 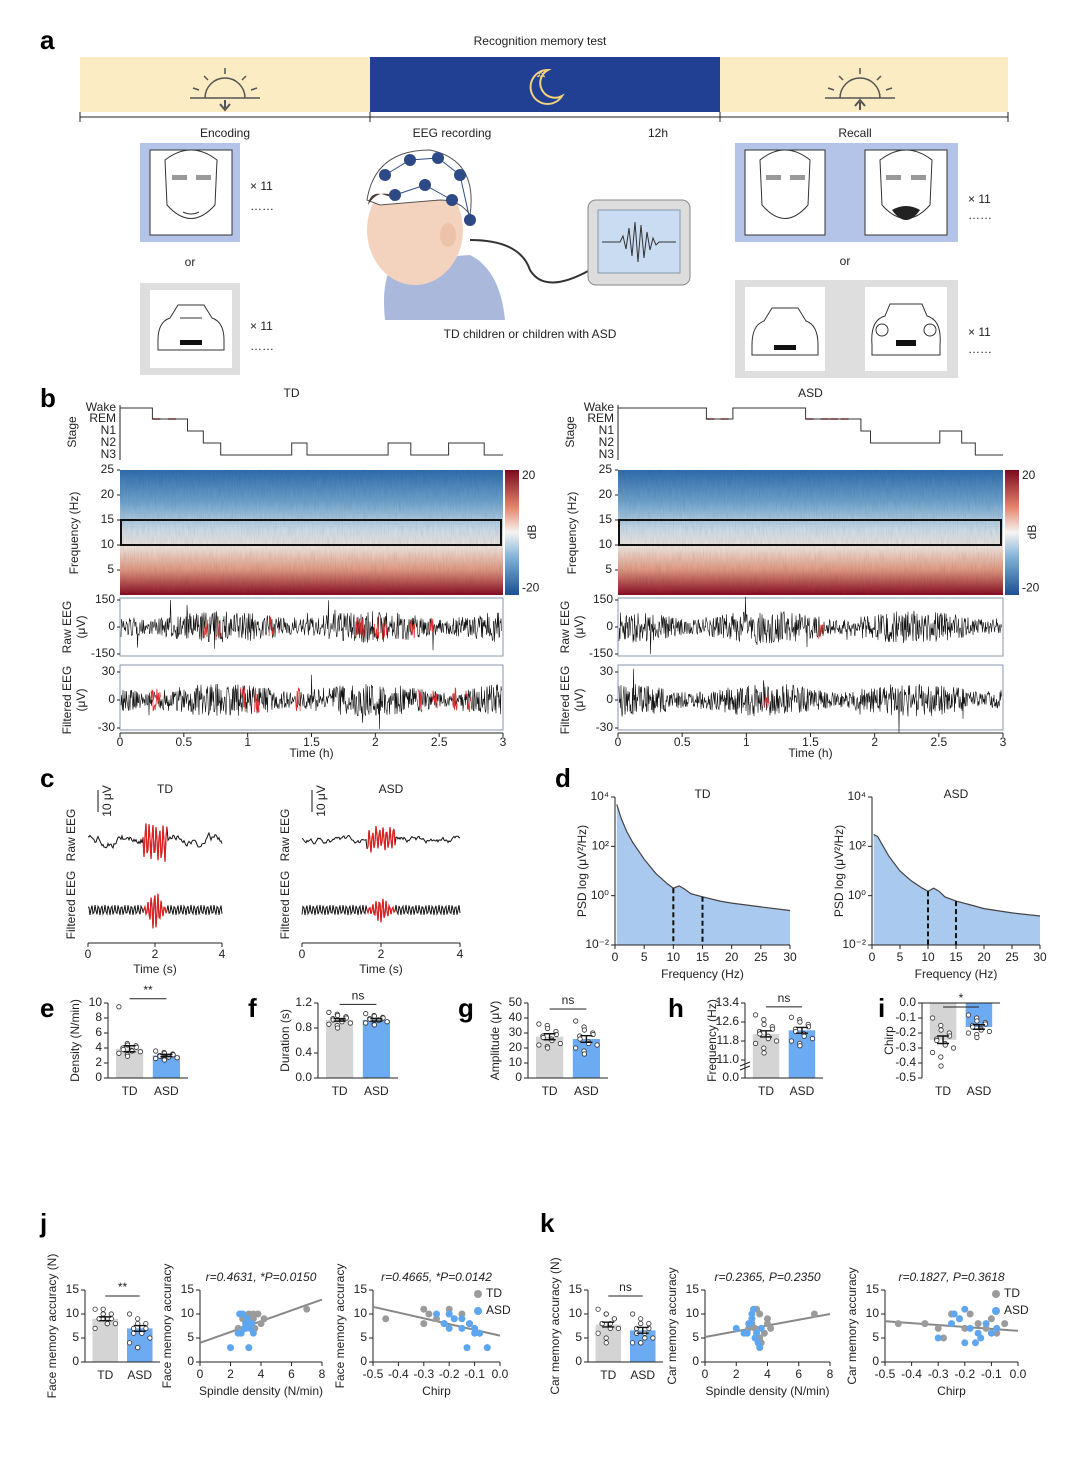 I want to click on hypnogram, so click(x=311, y=431).